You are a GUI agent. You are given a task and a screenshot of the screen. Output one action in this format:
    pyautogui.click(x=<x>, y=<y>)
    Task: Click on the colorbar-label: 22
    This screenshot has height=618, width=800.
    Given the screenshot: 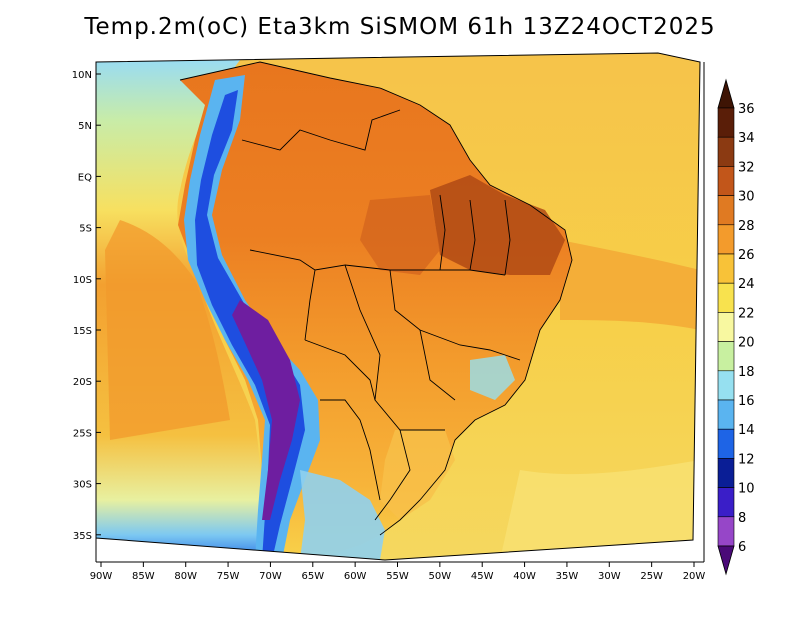 What is the action you would take?
    pyautogui.click(x=746, y=313)
    